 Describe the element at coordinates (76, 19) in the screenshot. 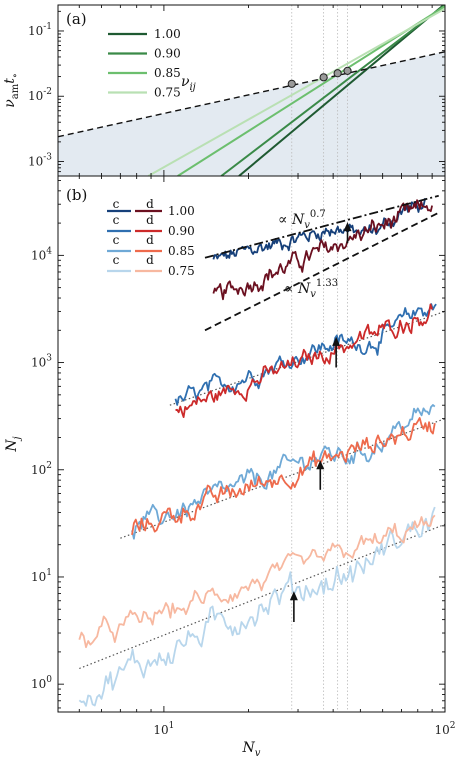

I see `panel-a-label: (a)` at that location.